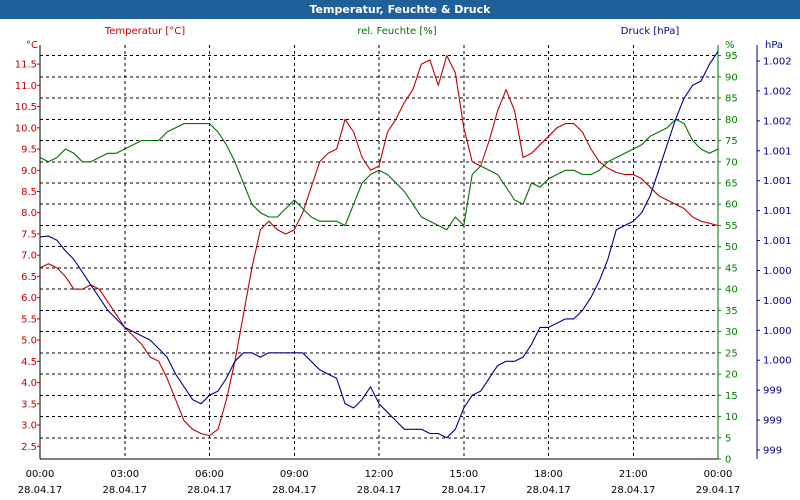  What do you see at coordinates (731, 417) in the screenshot?
I see `humidity-tick-label: 10` at bounding box center [731, 417].